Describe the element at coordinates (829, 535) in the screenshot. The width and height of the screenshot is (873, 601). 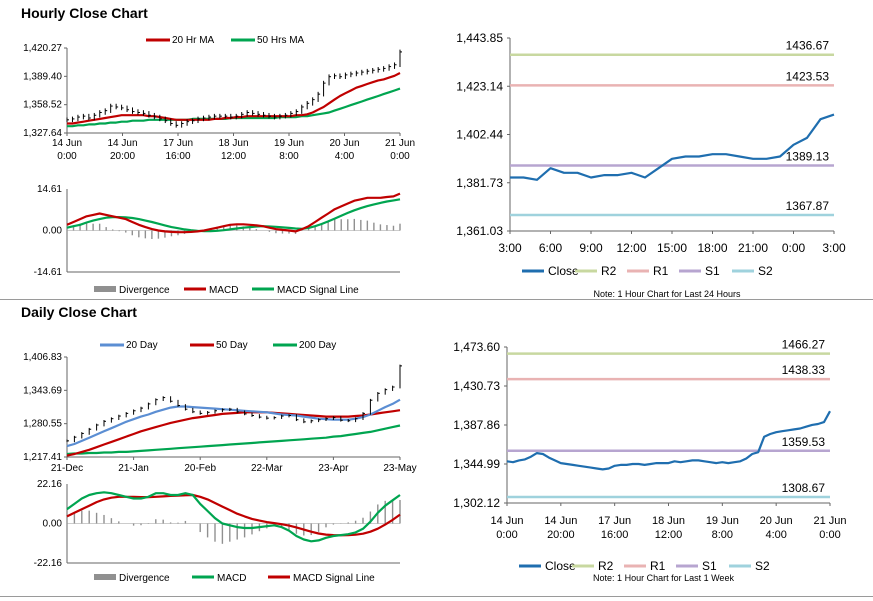
I see `daily-levels-x-tick-label: 0:00` at that location.